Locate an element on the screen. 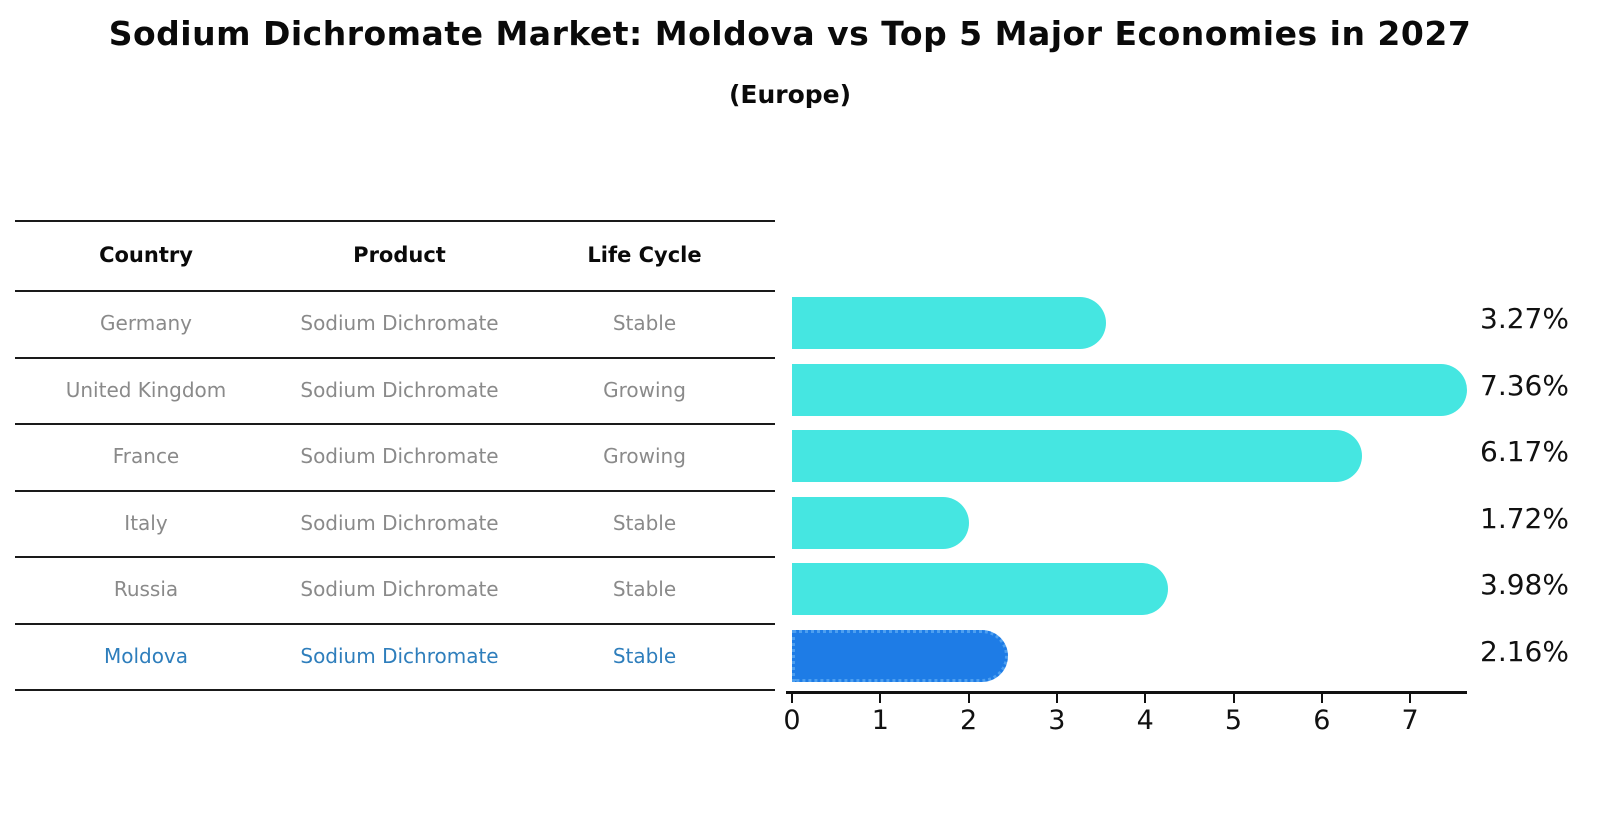  table-header-life-cycle: Life Cycle is located at coordinates (644, 255).